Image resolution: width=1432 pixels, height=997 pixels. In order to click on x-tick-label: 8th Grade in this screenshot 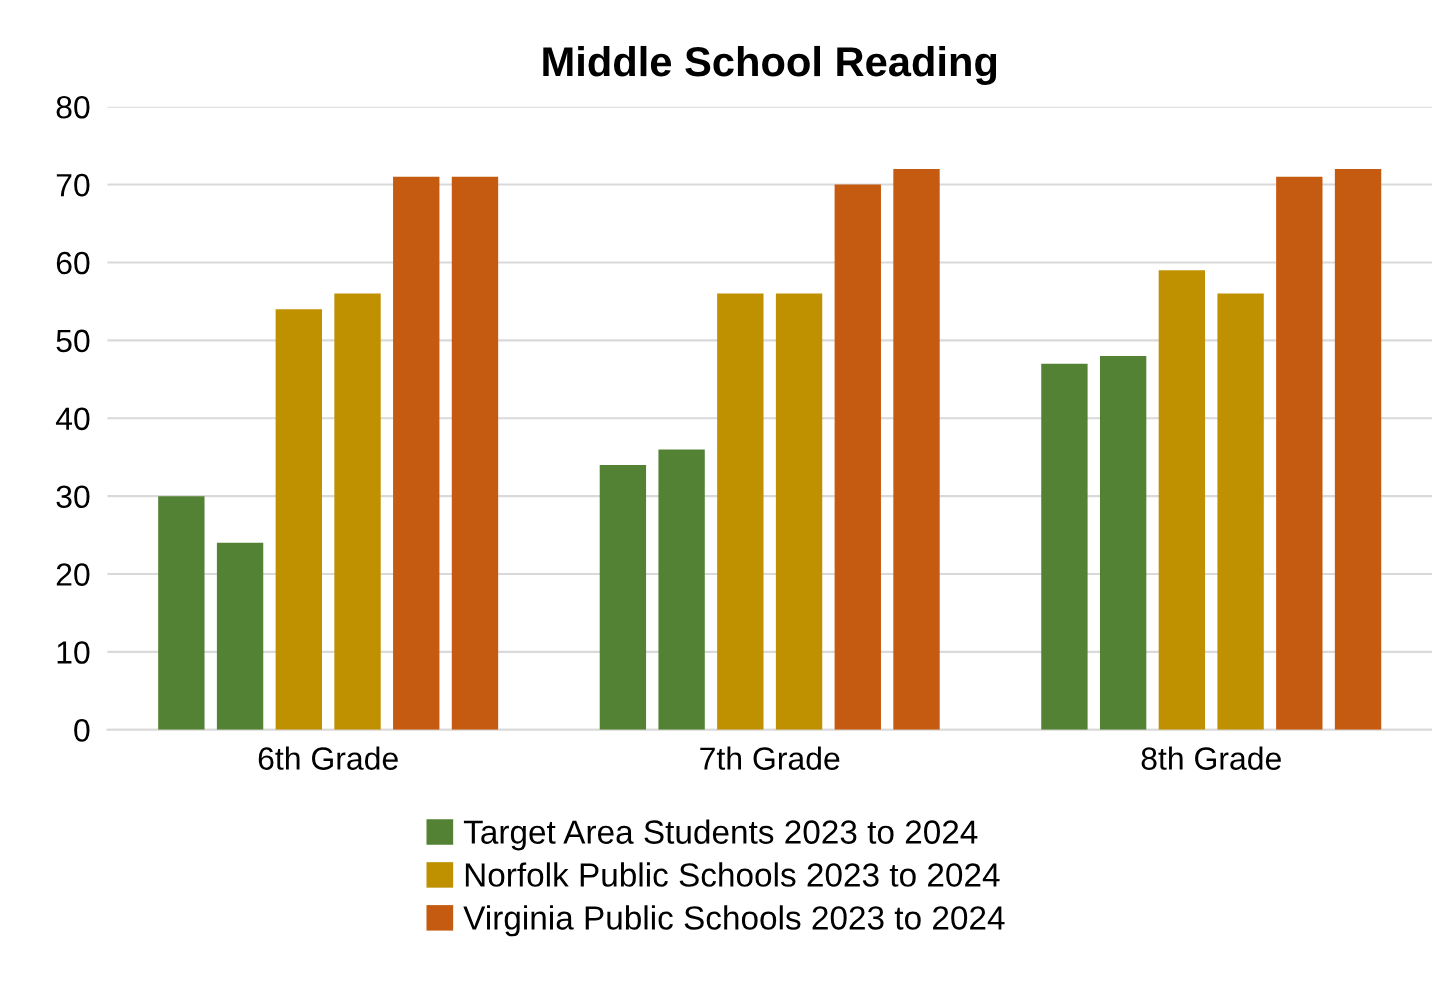, I will do `click(1211, 758)`.